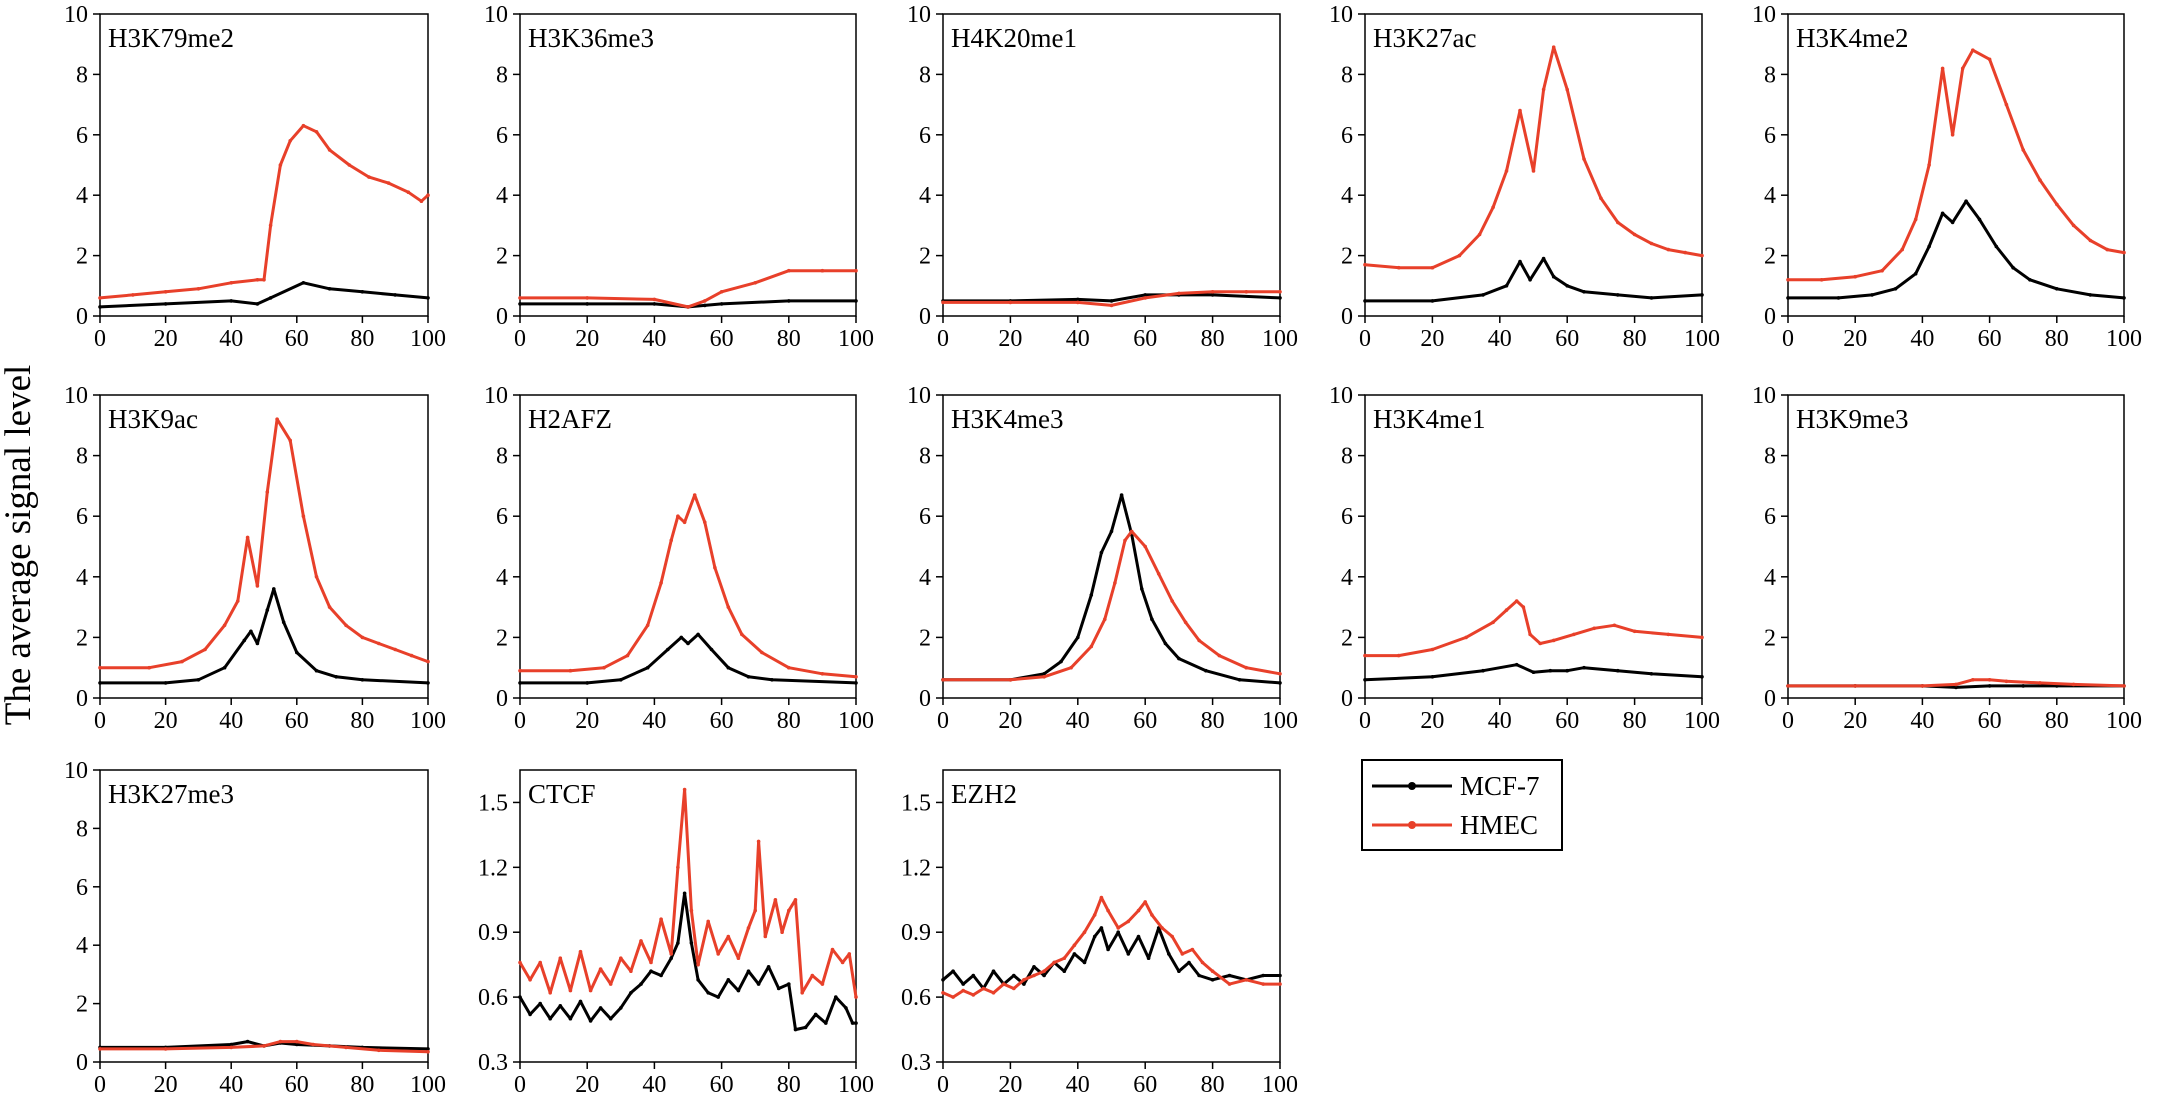 This screenshot has height=1099, width=2157. I want to click on y-tick-label: 6, so click(1770, 136).